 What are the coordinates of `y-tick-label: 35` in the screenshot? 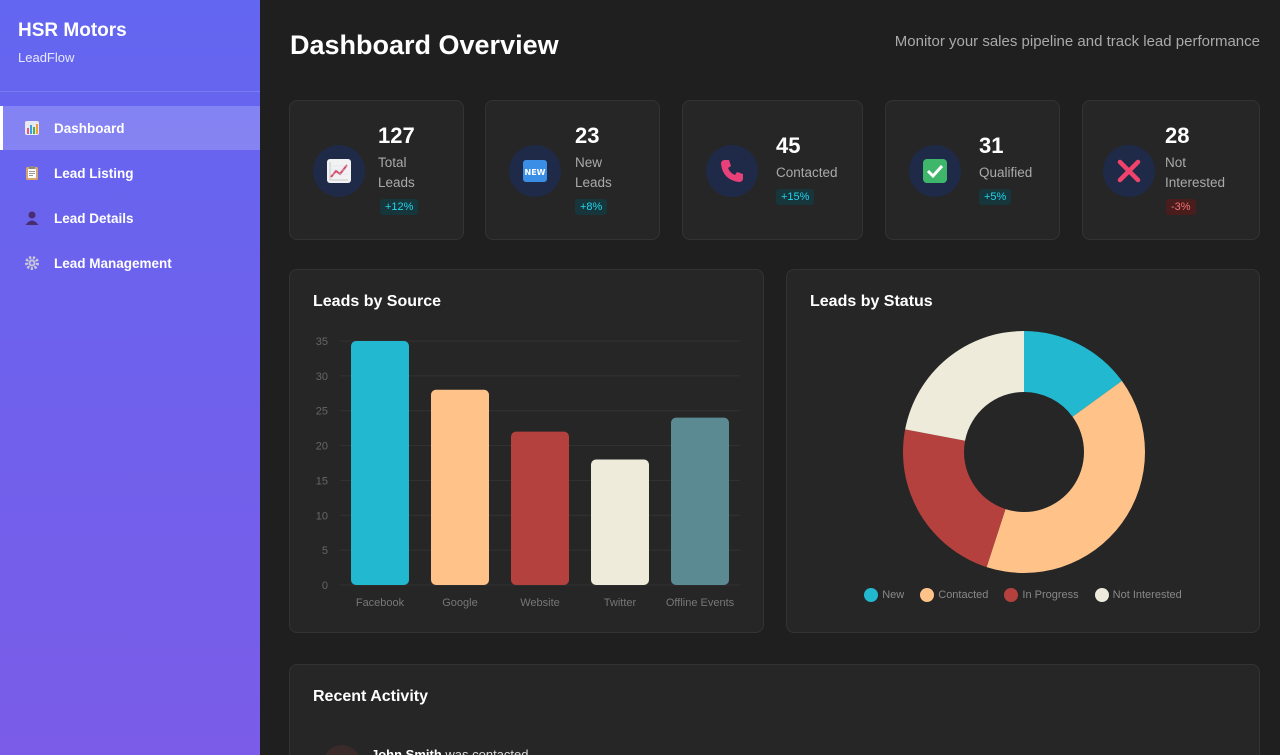 It's located at (322, 342).